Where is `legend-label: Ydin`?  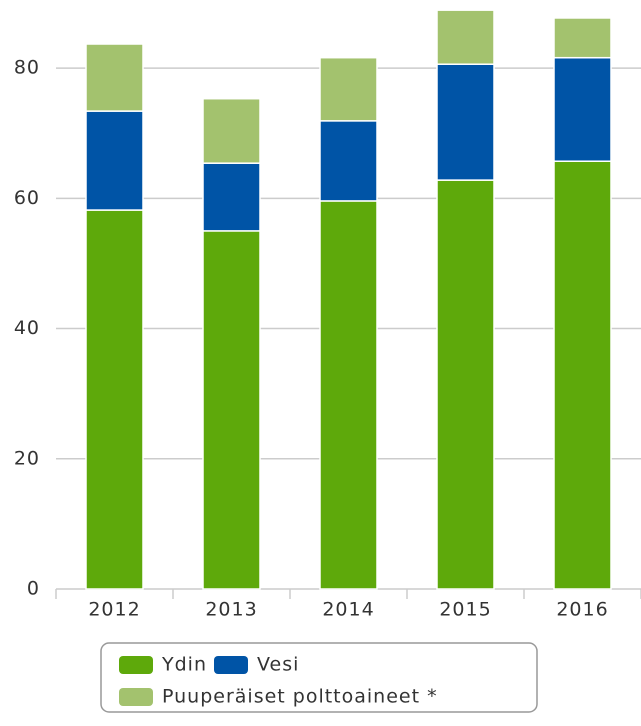 legend-label: Ydin is located at coordinates (184, 665).